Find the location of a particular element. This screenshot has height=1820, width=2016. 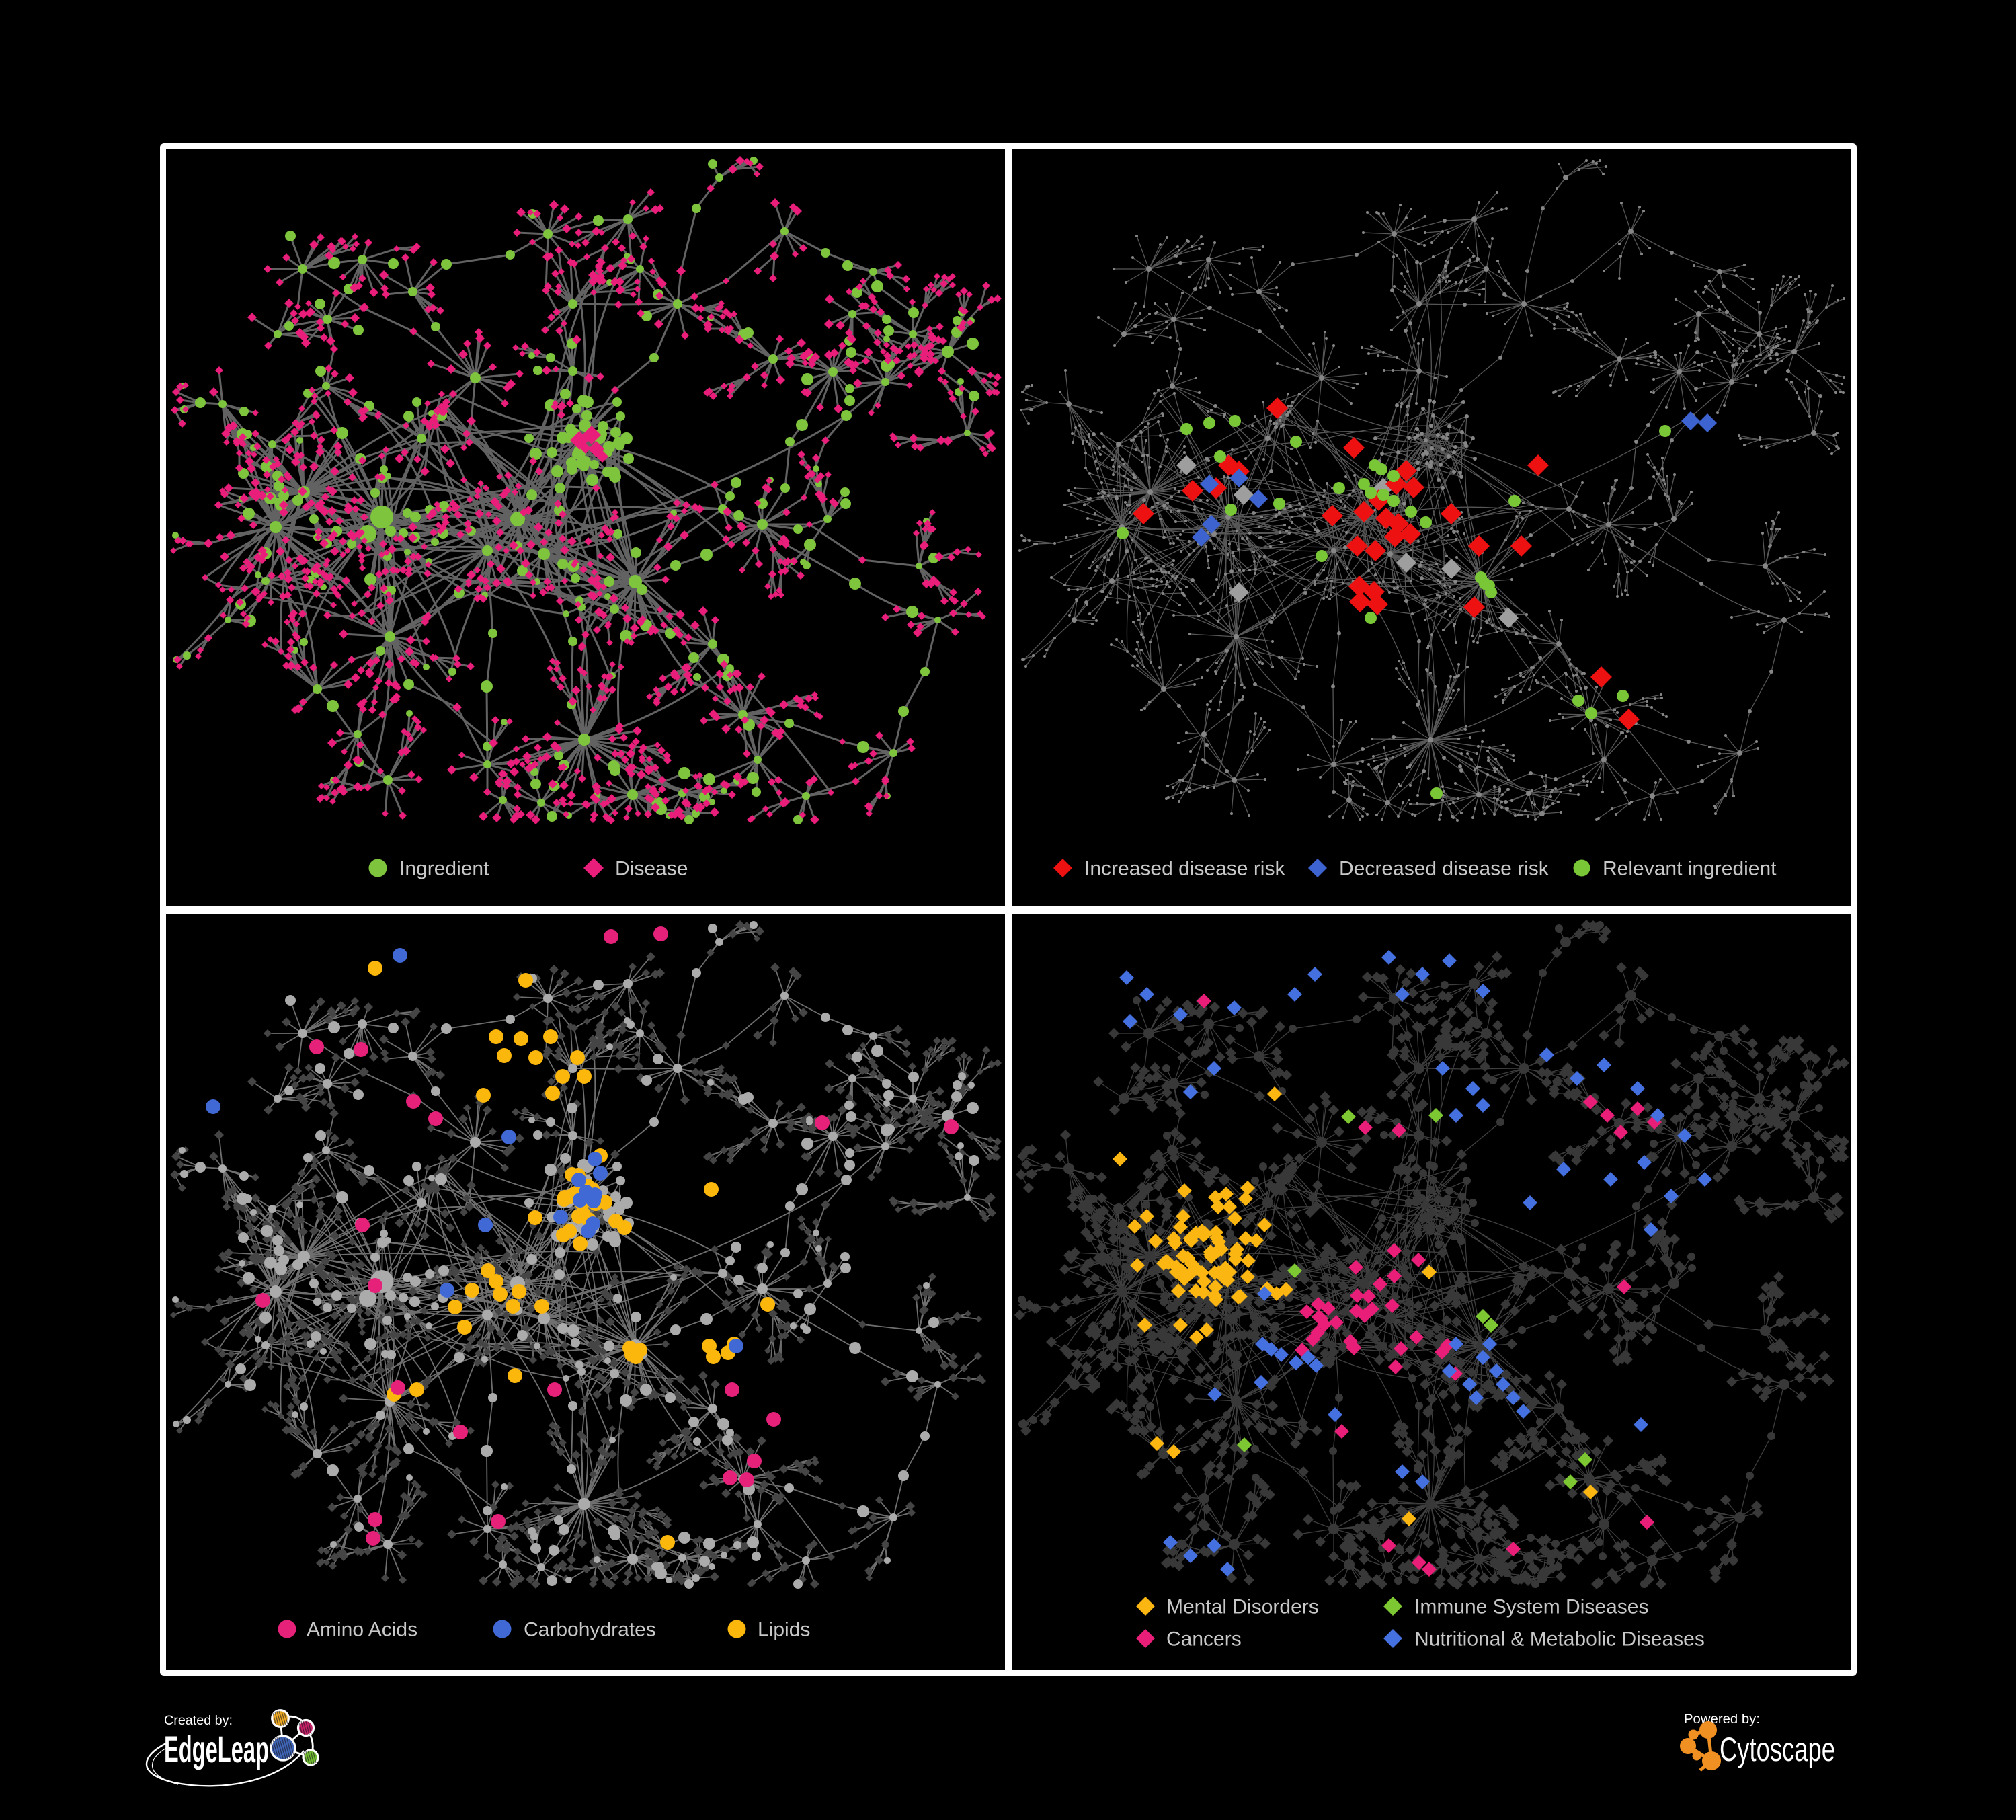

svg-text: Cancers is located at coordinates (1204, 1639).